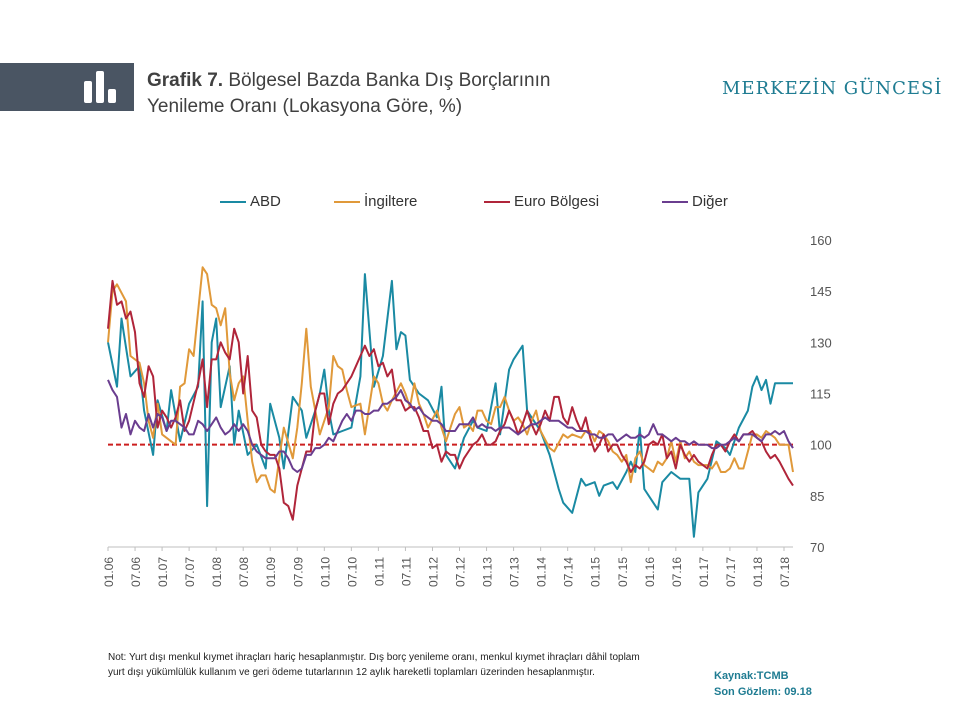  What do you see at coordinates (821, 445) in the screenshot?
I see `y-tick-label: 100` at bounding box center [821, 445].